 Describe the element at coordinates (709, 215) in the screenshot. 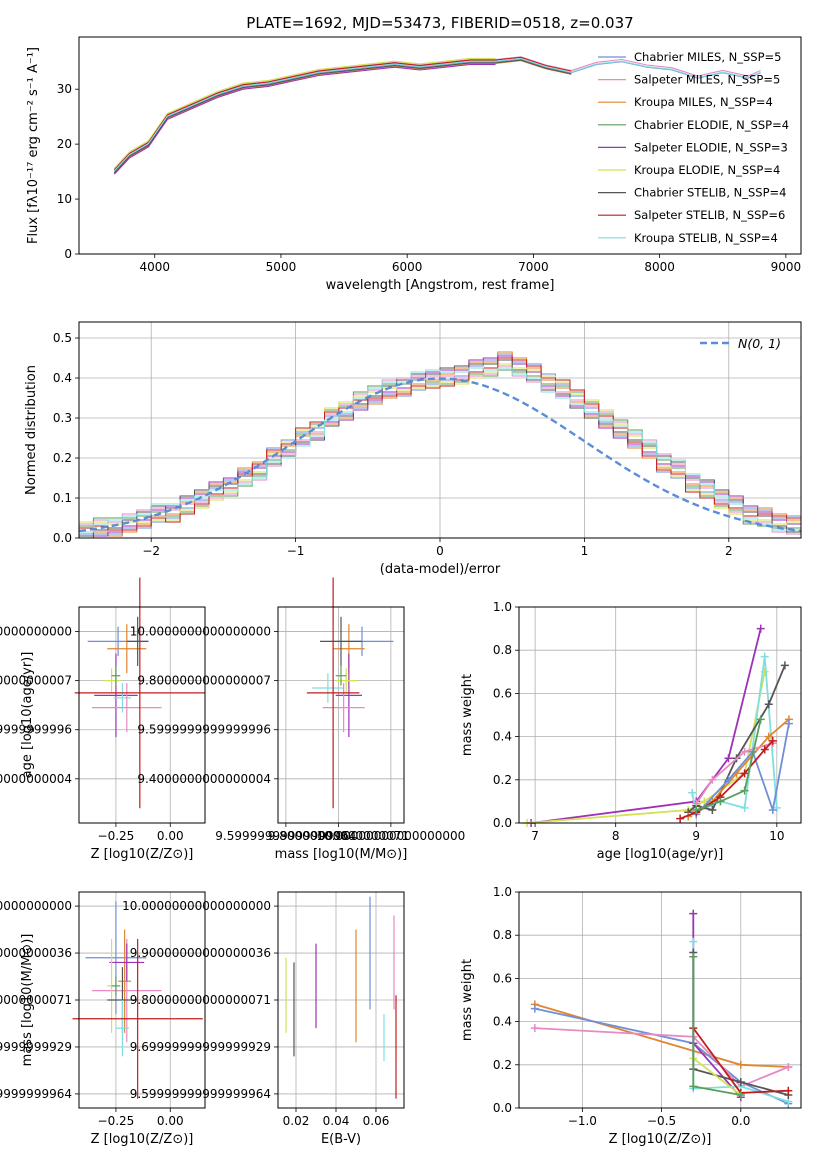

I see `legend-label: Salpeter STELIB, N_SSP=6` at that location.